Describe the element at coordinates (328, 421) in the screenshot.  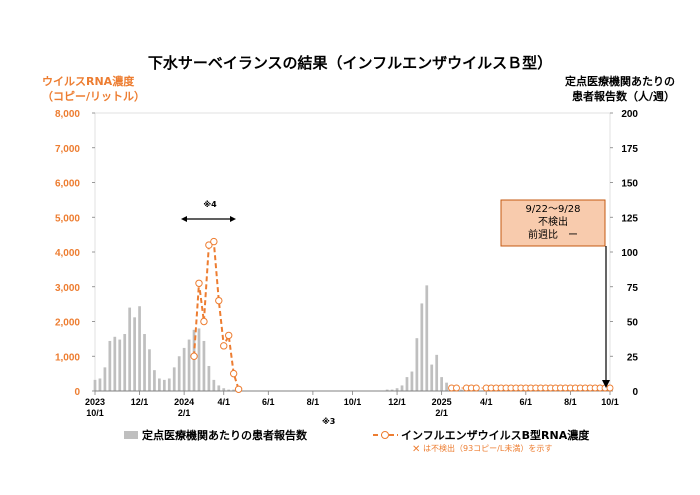
I see `legend-note: ※3` at that location.